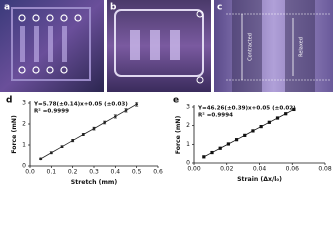  Describe the element at coordinates (158, 172) in the screenshot. I see `x-tick-label: 0.6` at that location.